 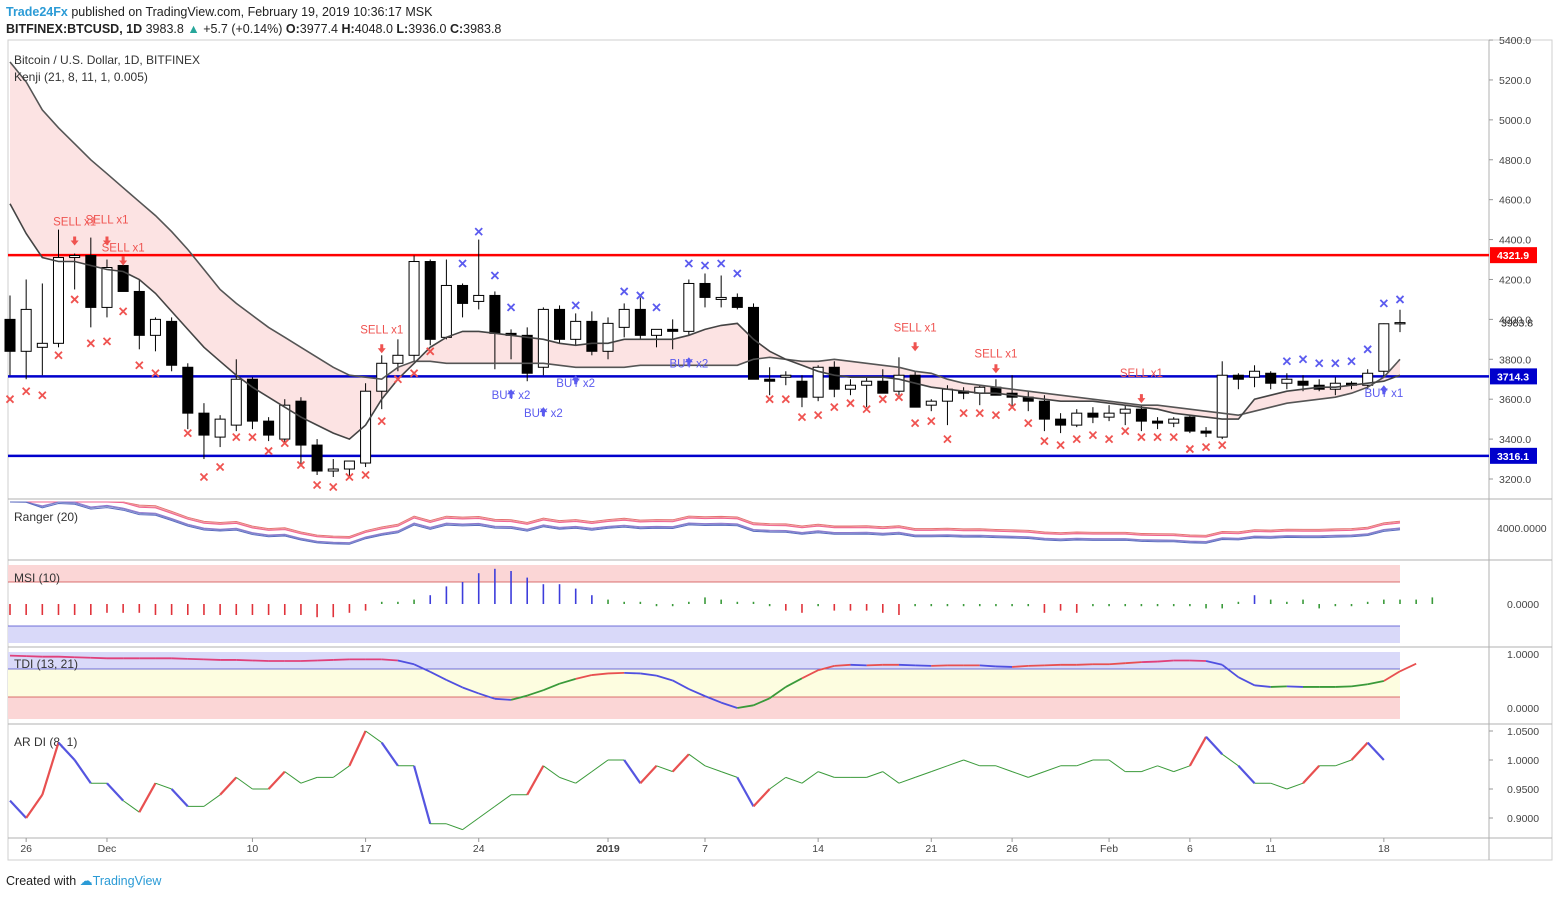 I want to click on buy-signal-7: BUY x2, so click(x=688, y=363).